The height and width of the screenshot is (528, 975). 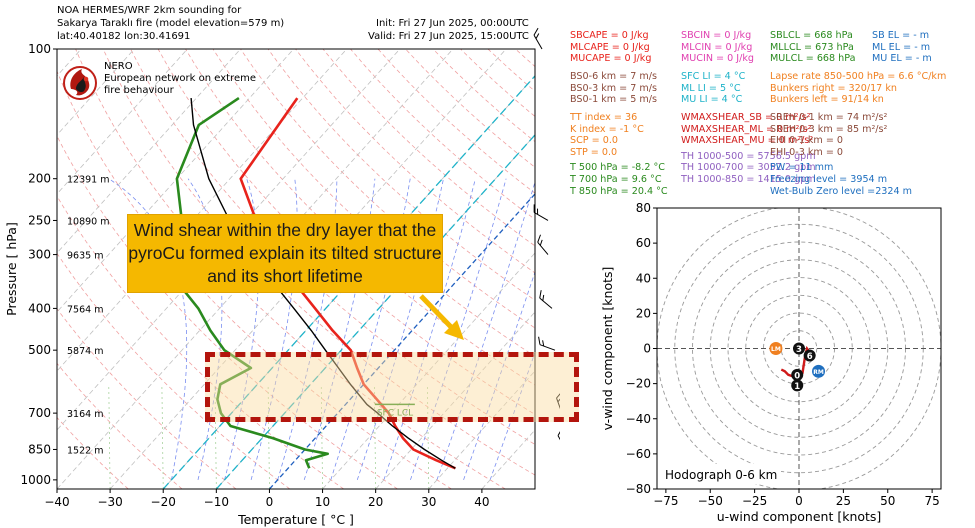 I want to click on stat-line: T 850 hPa = 20.4 °C, so click(x=619, y=191).